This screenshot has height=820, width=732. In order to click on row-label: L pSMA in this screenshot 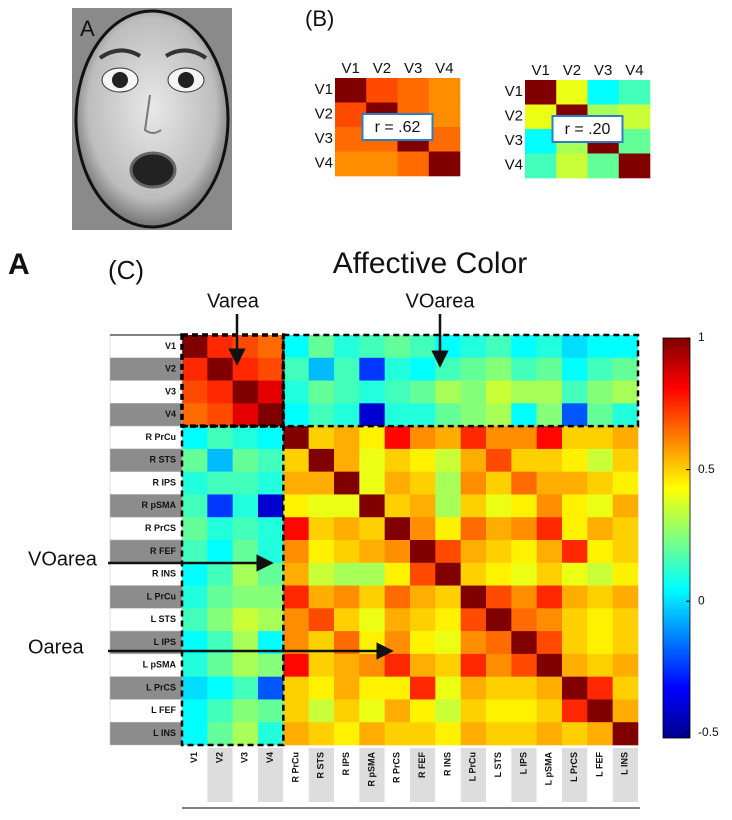, I will do `click(160, 665)`.